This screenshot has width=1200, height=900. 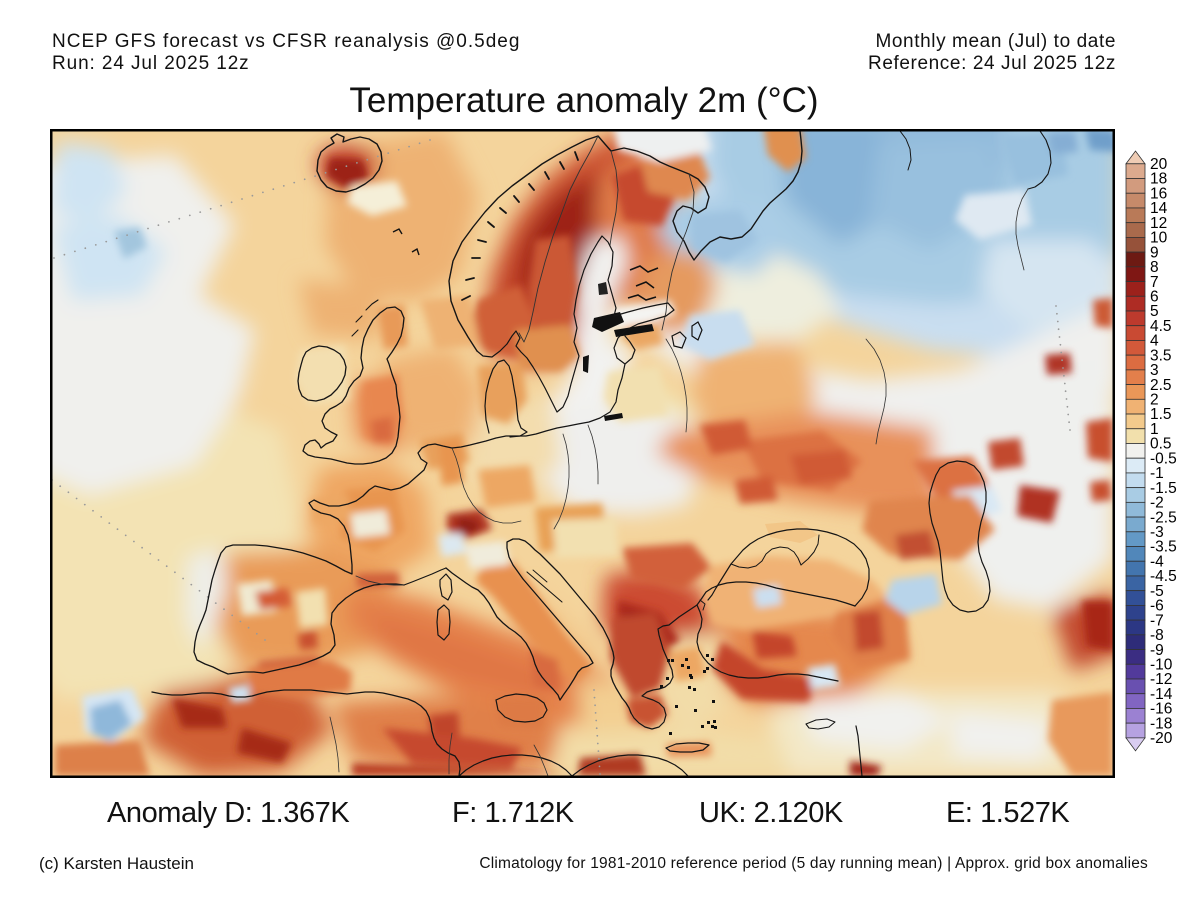 I want to click on svg-text: -1, so click(x=1157, y=473).